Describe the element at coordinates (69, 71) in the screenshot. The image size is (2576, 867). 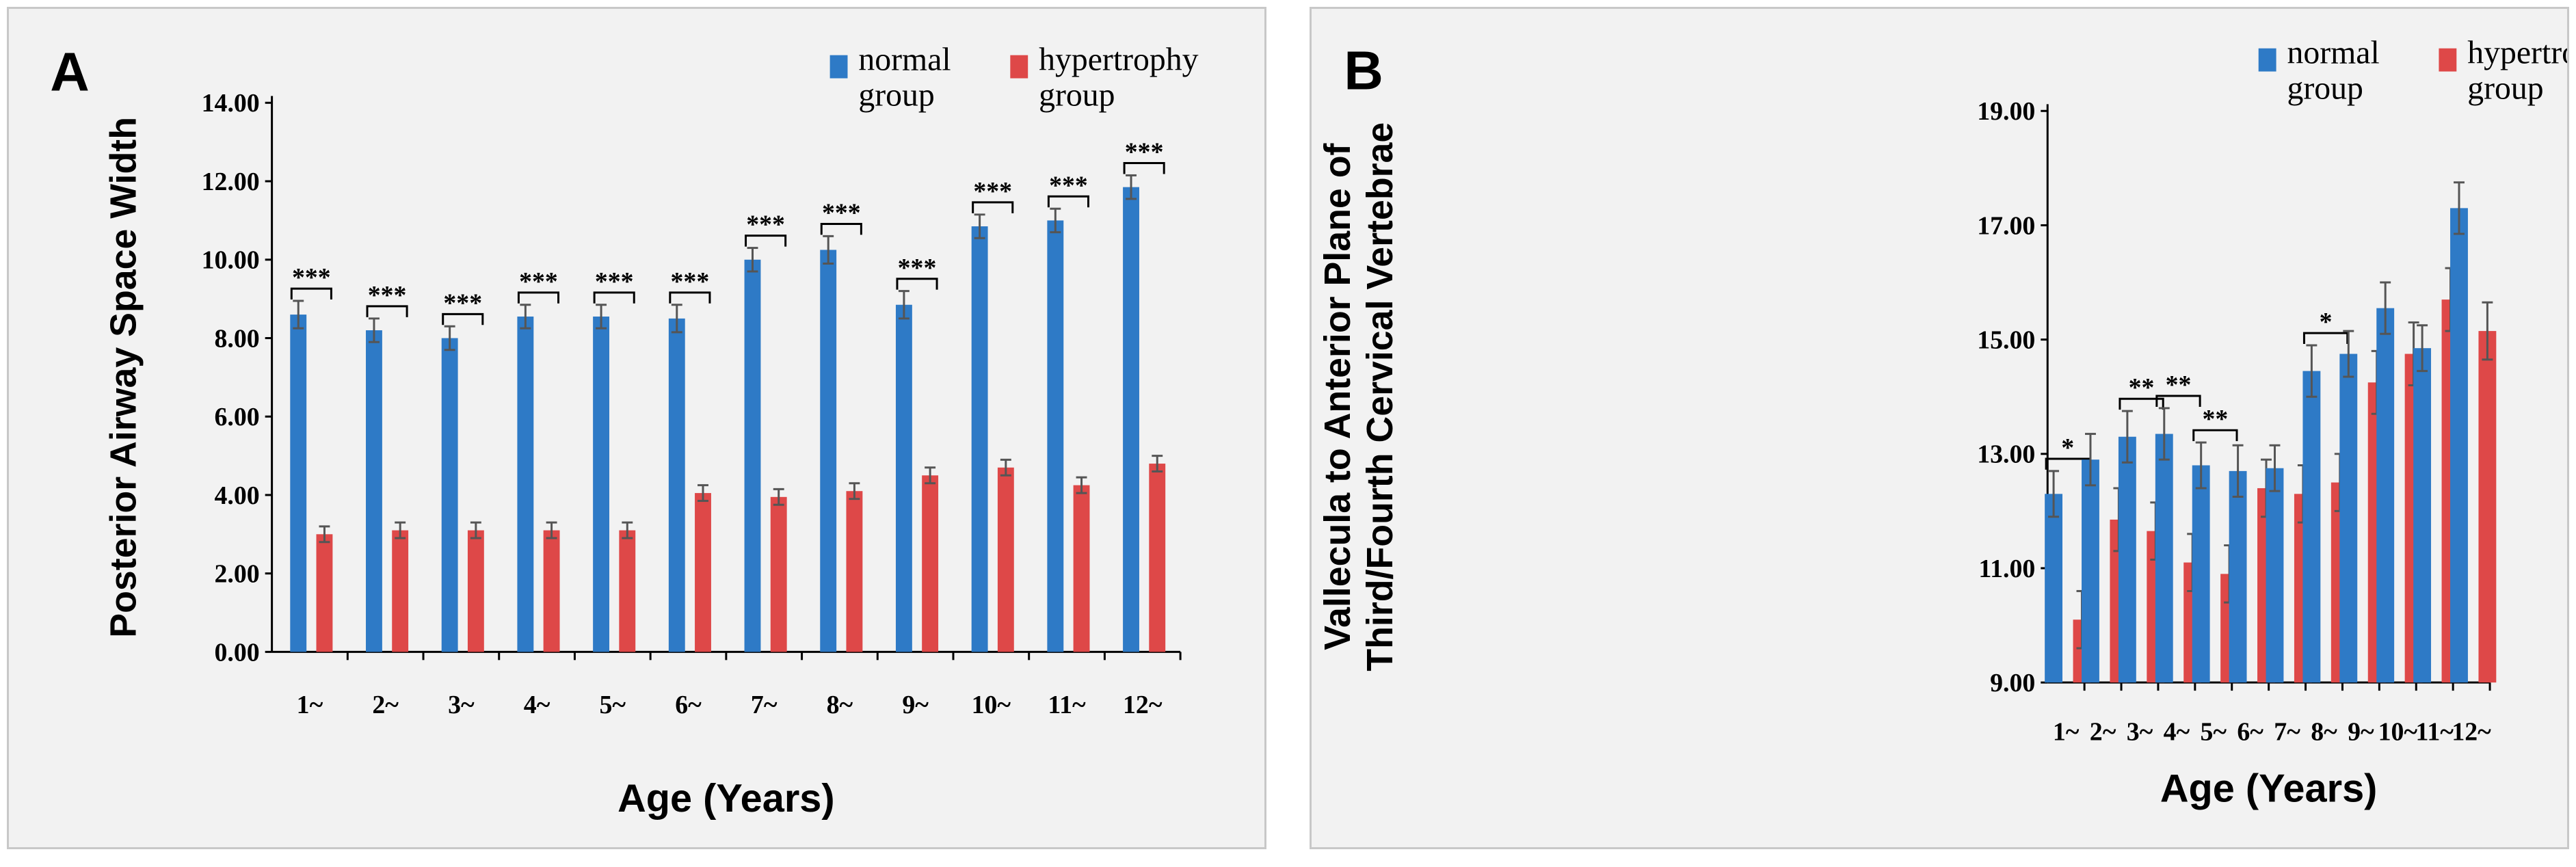
I see `panel-letter: A` at that location.